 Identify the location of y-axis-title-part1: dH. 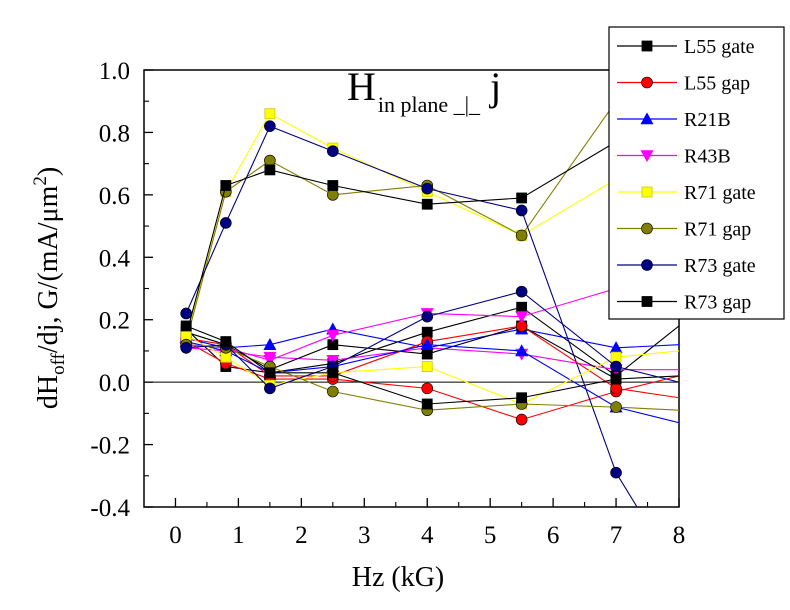
(48, 392).